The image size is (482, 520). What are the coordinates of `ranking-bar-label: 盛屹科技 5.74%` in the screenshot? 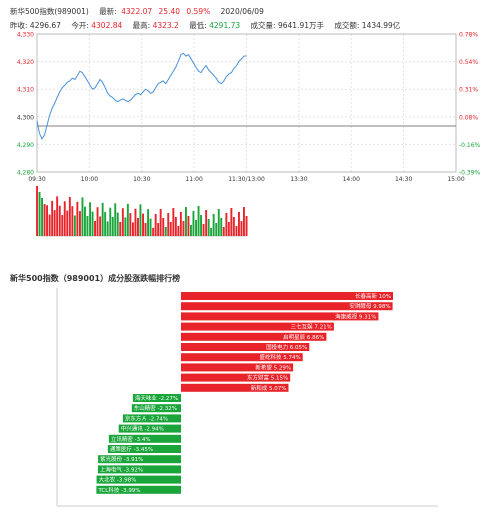 It's located at (279, 357).